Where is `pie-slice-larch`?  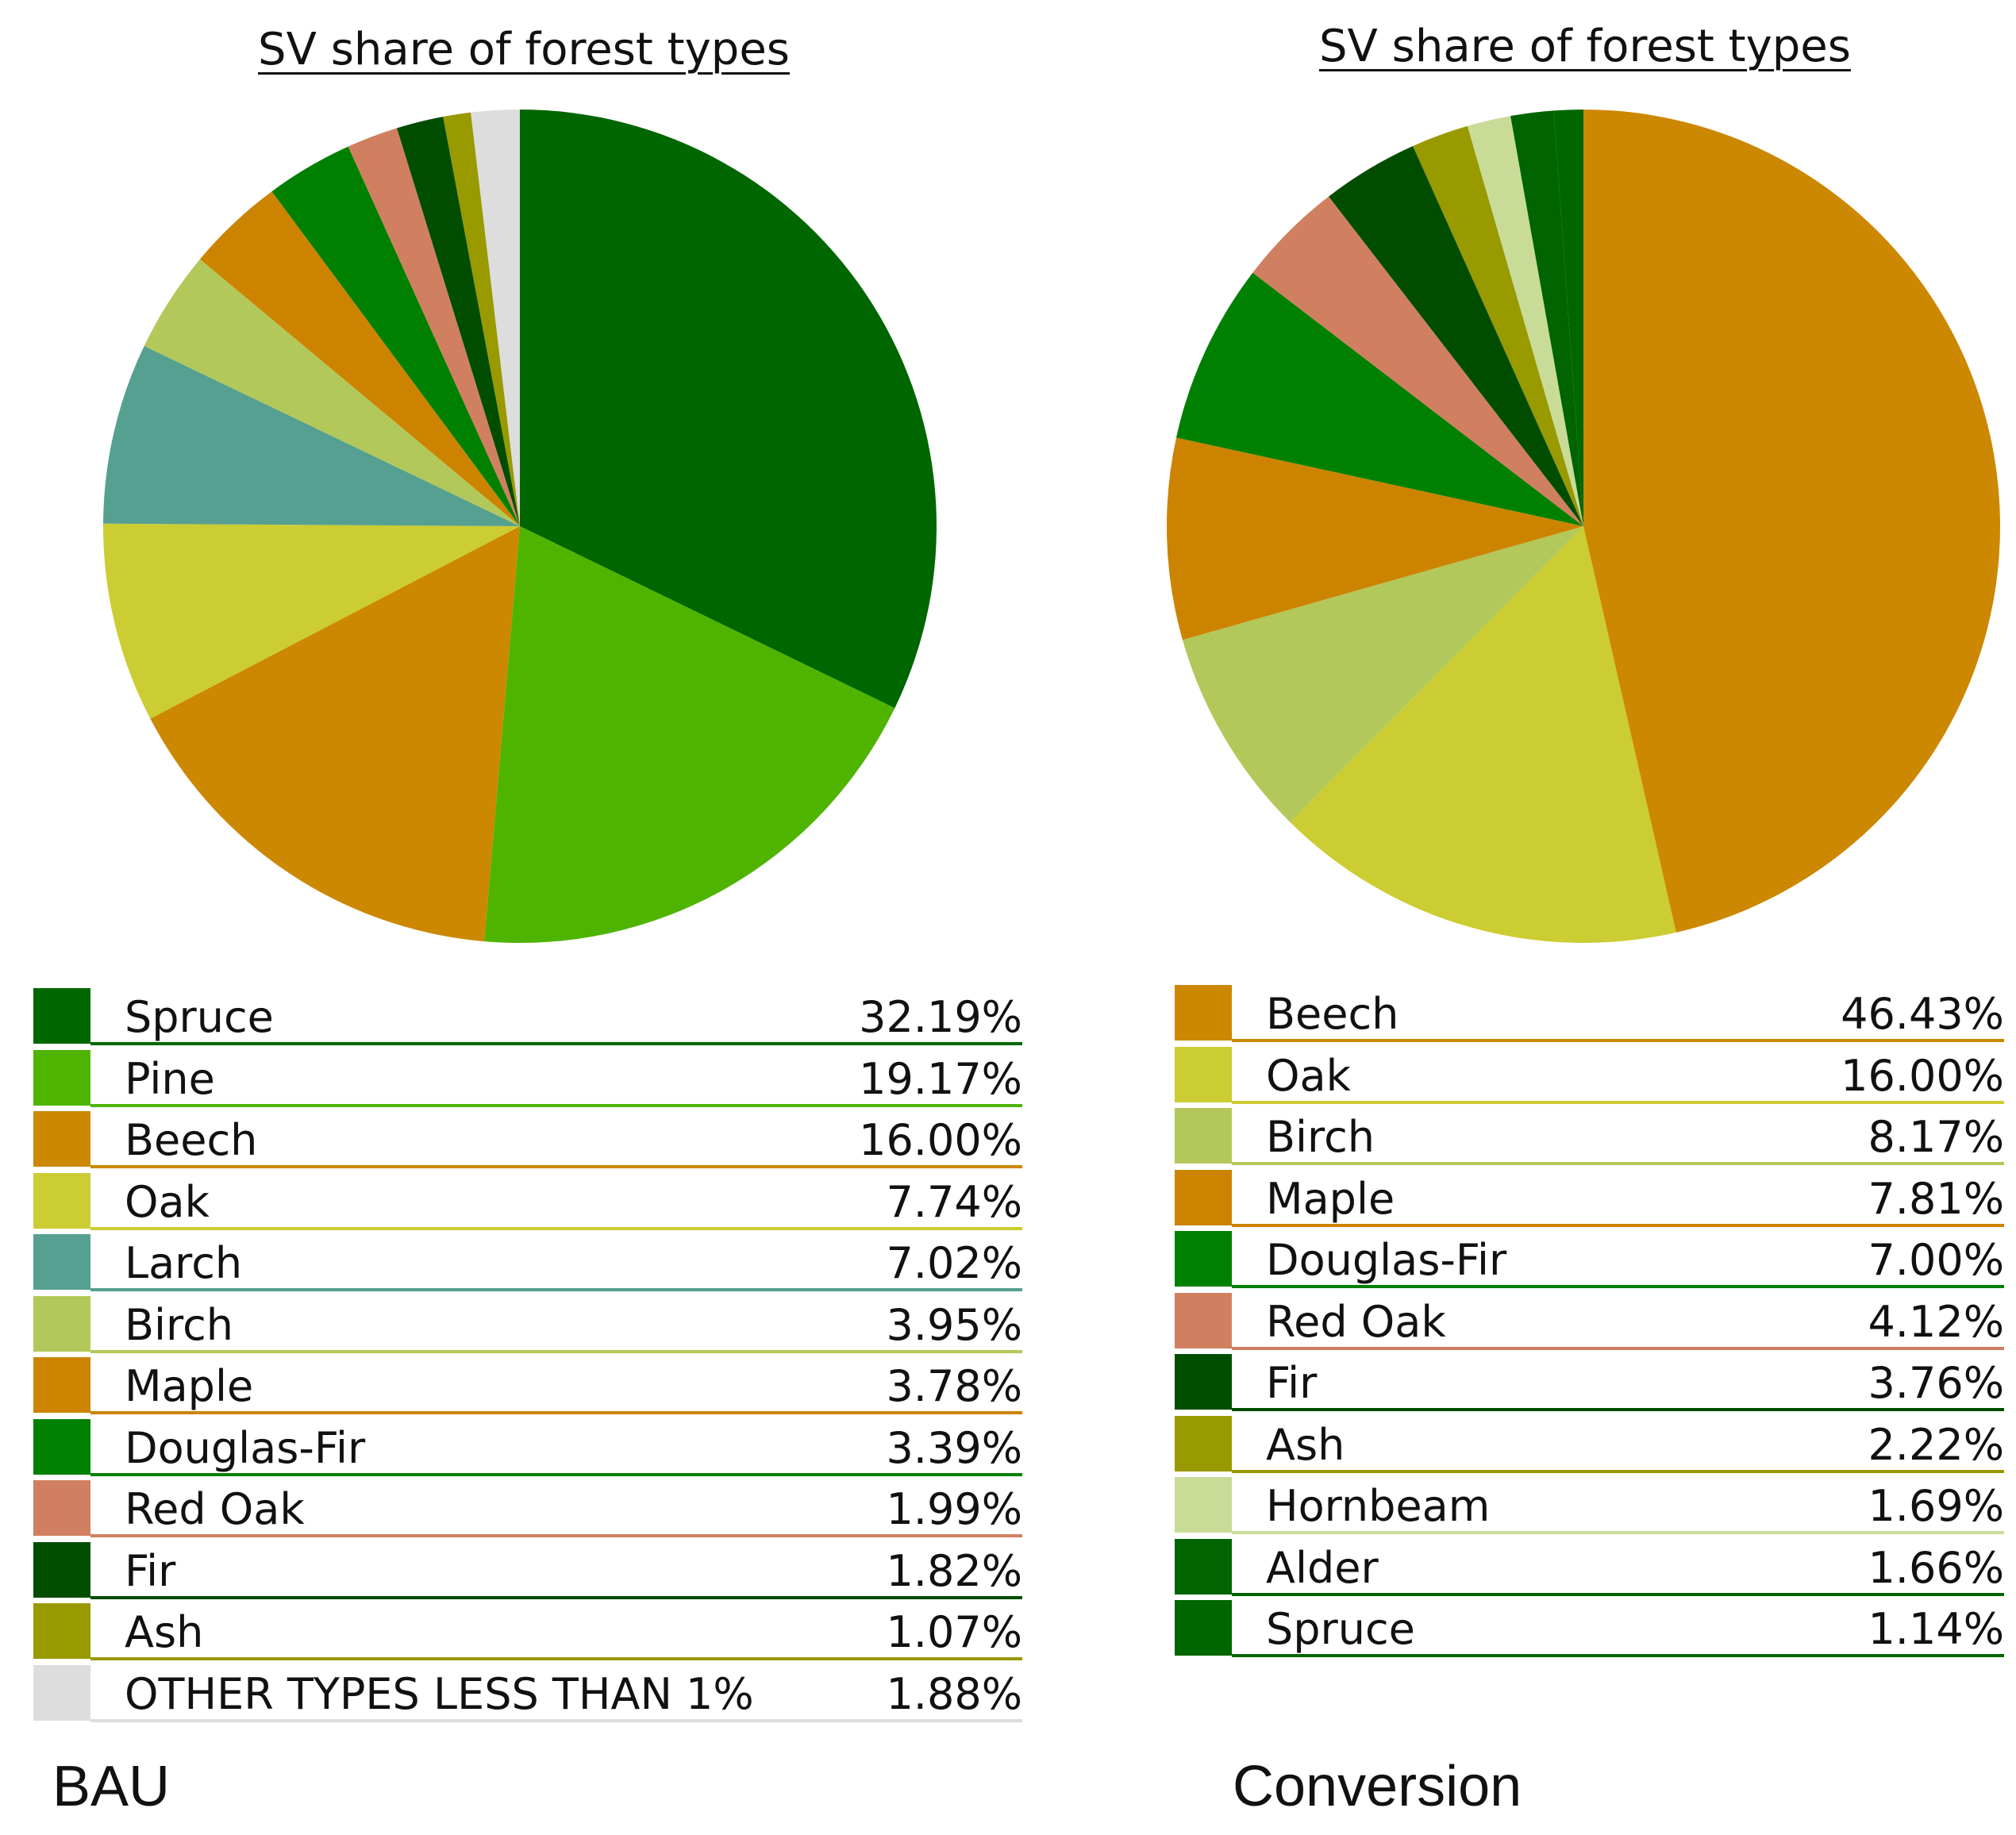
pie-slice-larch is located at coordinates (311, 435).